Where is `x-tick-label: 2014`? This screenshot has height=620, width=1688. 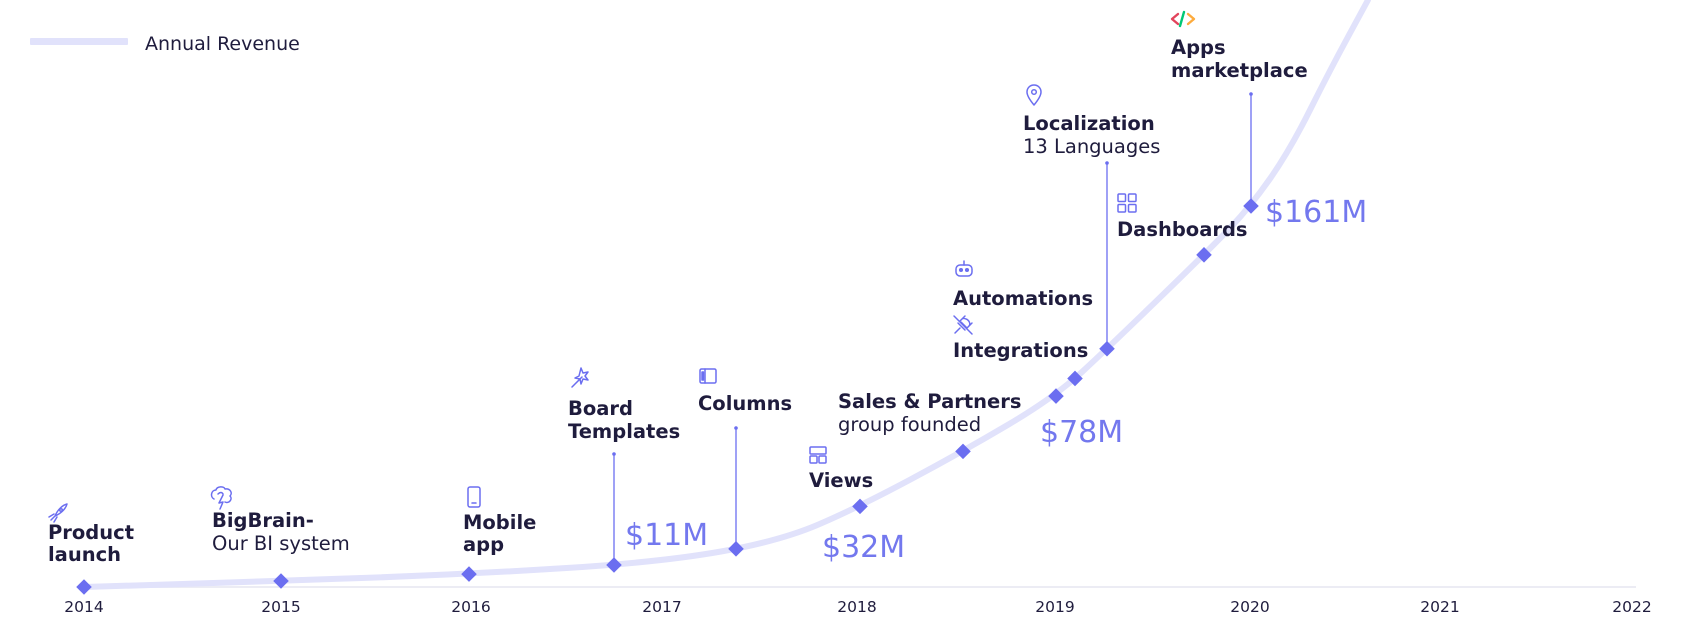
x-tick-label: 2014 is located at coordinates (83, 607).